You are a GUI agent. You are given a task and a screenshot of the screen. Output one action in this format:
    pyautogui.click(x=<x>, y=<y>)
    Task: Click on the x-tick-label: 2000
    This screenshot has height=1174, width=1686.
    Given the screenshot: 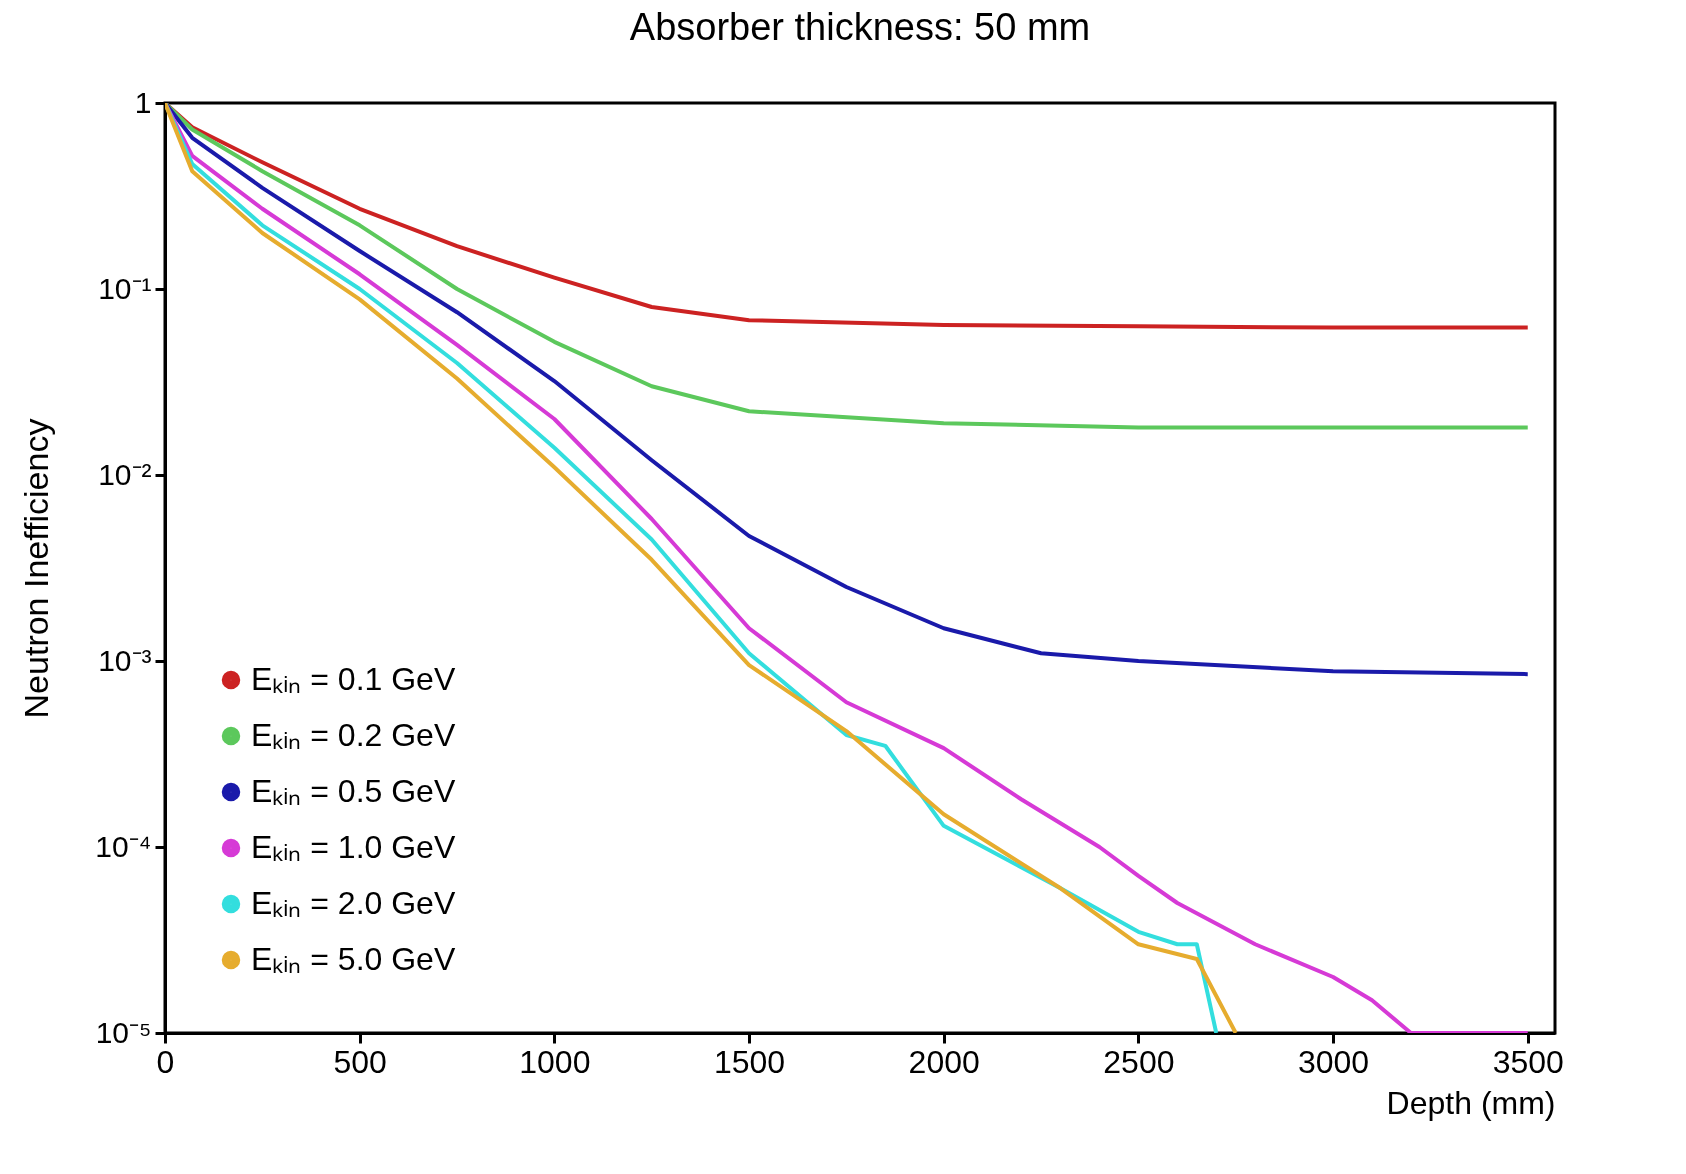 What is the action you would take?
    pyautogui.click(x=944, y=1061)
    